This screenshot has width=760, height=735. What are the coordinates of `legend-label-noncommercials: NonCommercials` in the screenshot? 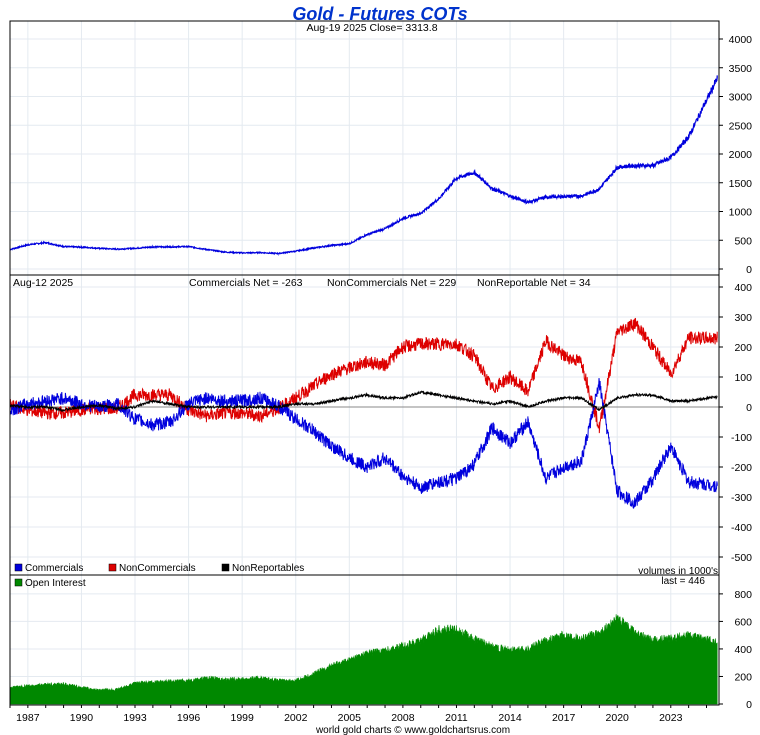 It's located at (157, 568).